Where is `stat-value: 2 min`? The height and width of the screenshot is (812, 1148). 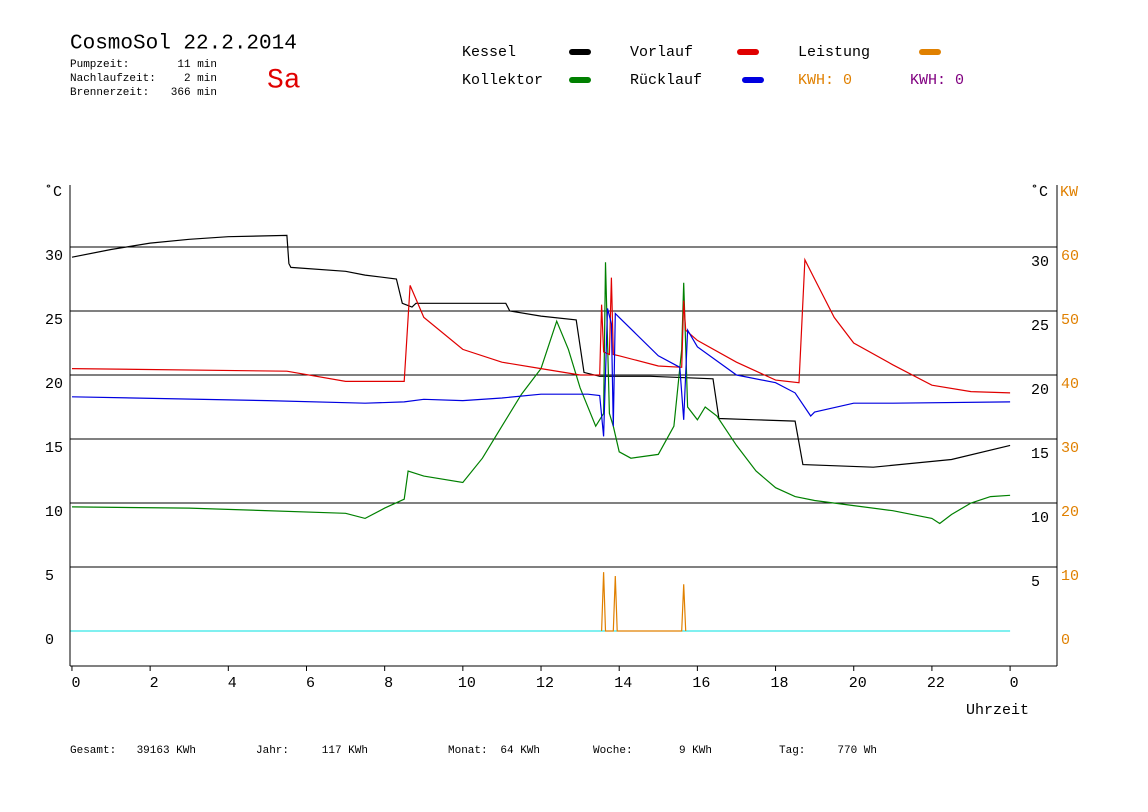 stat-value: 2 min is located at coordinates (200, 79).